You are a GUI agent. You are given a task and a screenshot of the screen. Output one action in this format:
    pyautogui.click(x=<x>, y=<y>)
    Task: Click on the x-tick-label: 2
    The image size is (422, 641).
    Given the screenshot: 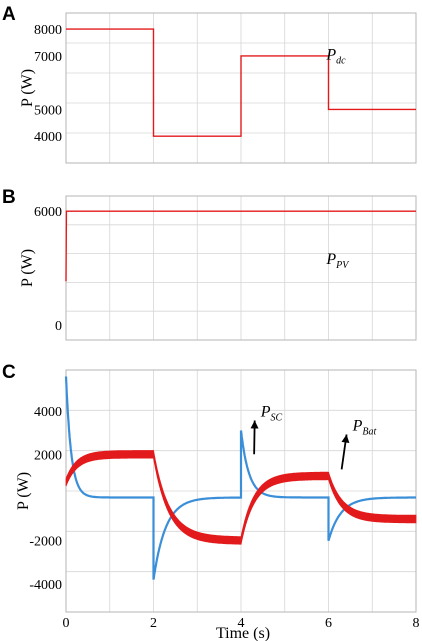 What is the action you would take?
    pyautogui.click(x=153, y=623)
    